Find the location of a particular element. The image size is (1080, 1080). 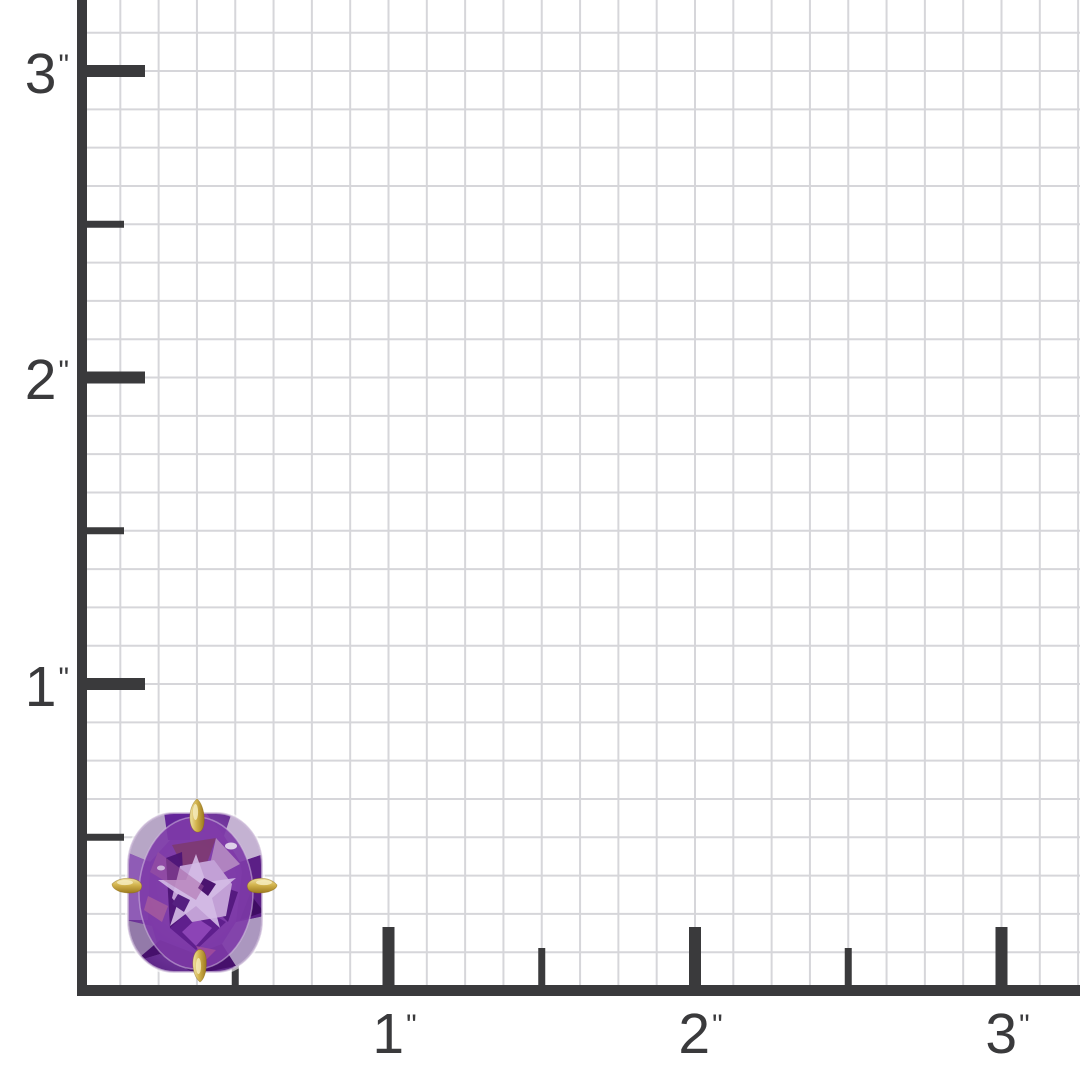

y-axis-label-2in-number: 2 is located at coordinates (40, 380).